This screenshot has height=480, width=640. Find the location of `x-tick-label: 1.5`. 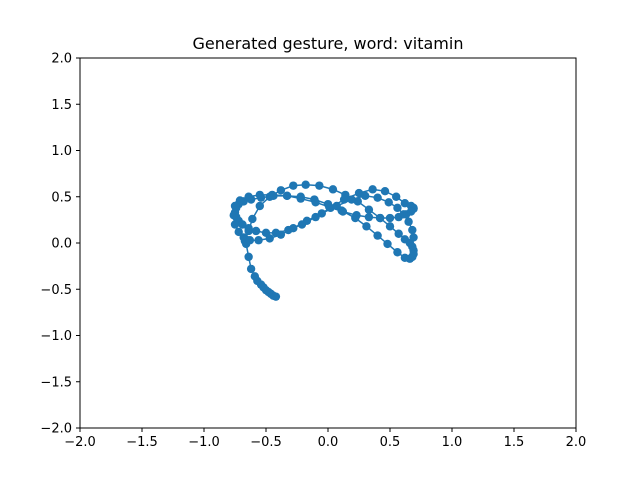

x-tick-label: 1.5 is located at coordinates (514, 442).